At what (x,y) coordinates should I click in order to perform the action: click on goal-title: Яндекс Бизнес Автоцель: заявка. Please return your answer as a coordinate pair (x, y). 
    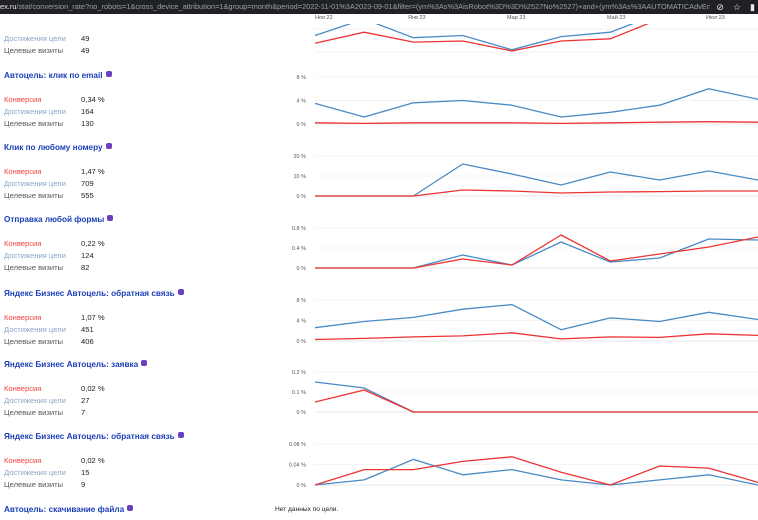
    Looking at the image, I should click on (76, 364).